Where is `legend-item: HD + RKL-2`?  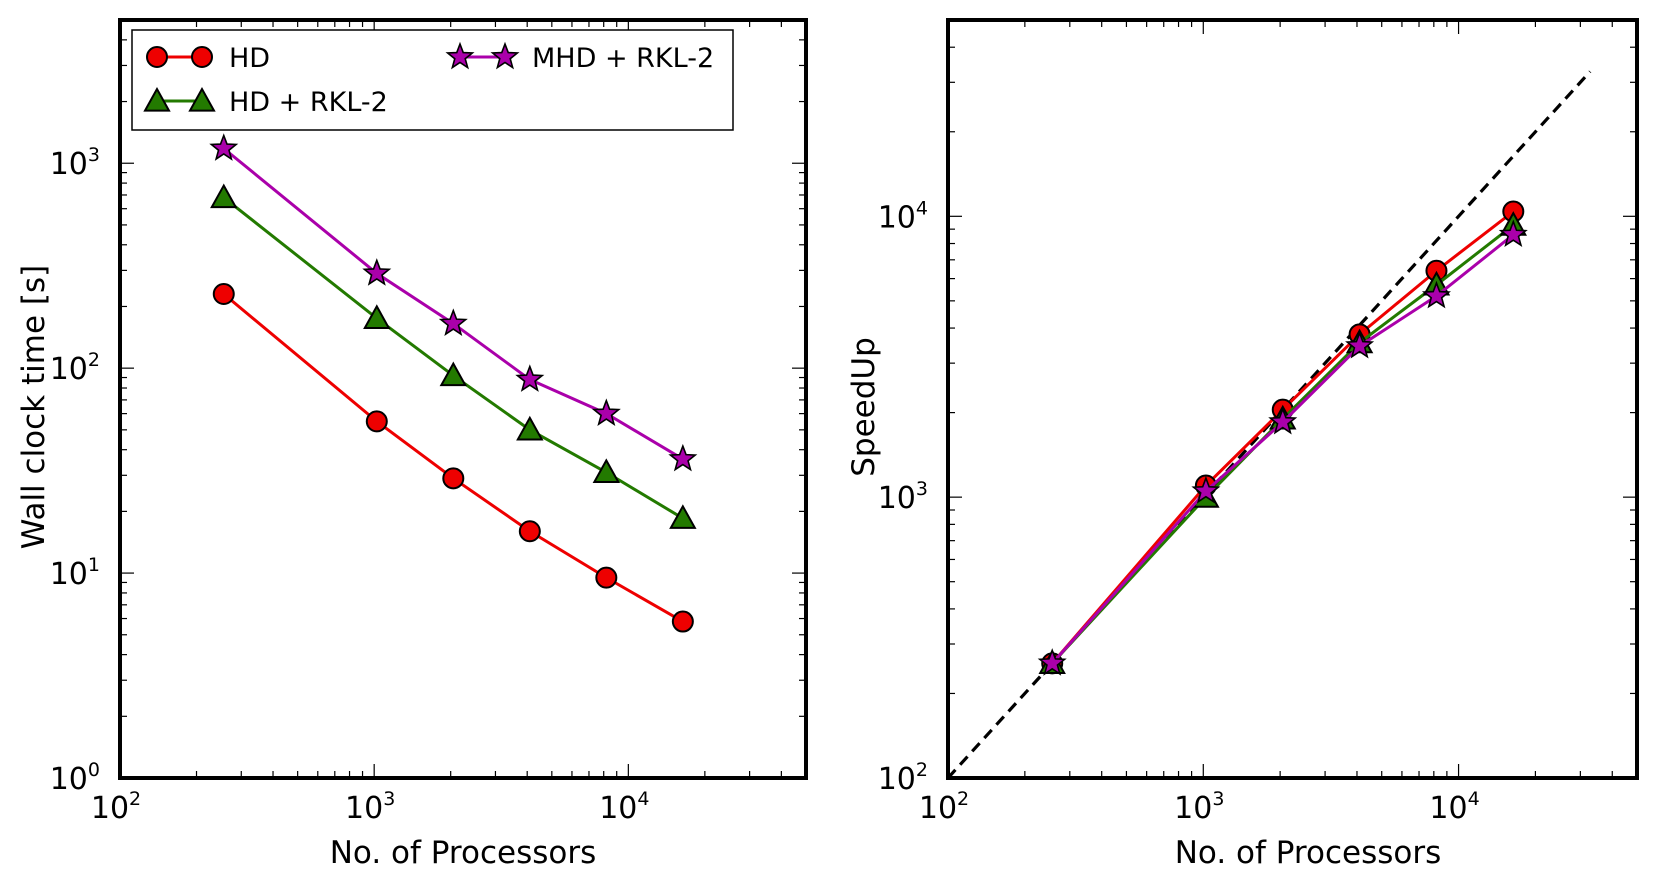
legend-item: HD + RKL-2 is located at coordinates (265, 102).